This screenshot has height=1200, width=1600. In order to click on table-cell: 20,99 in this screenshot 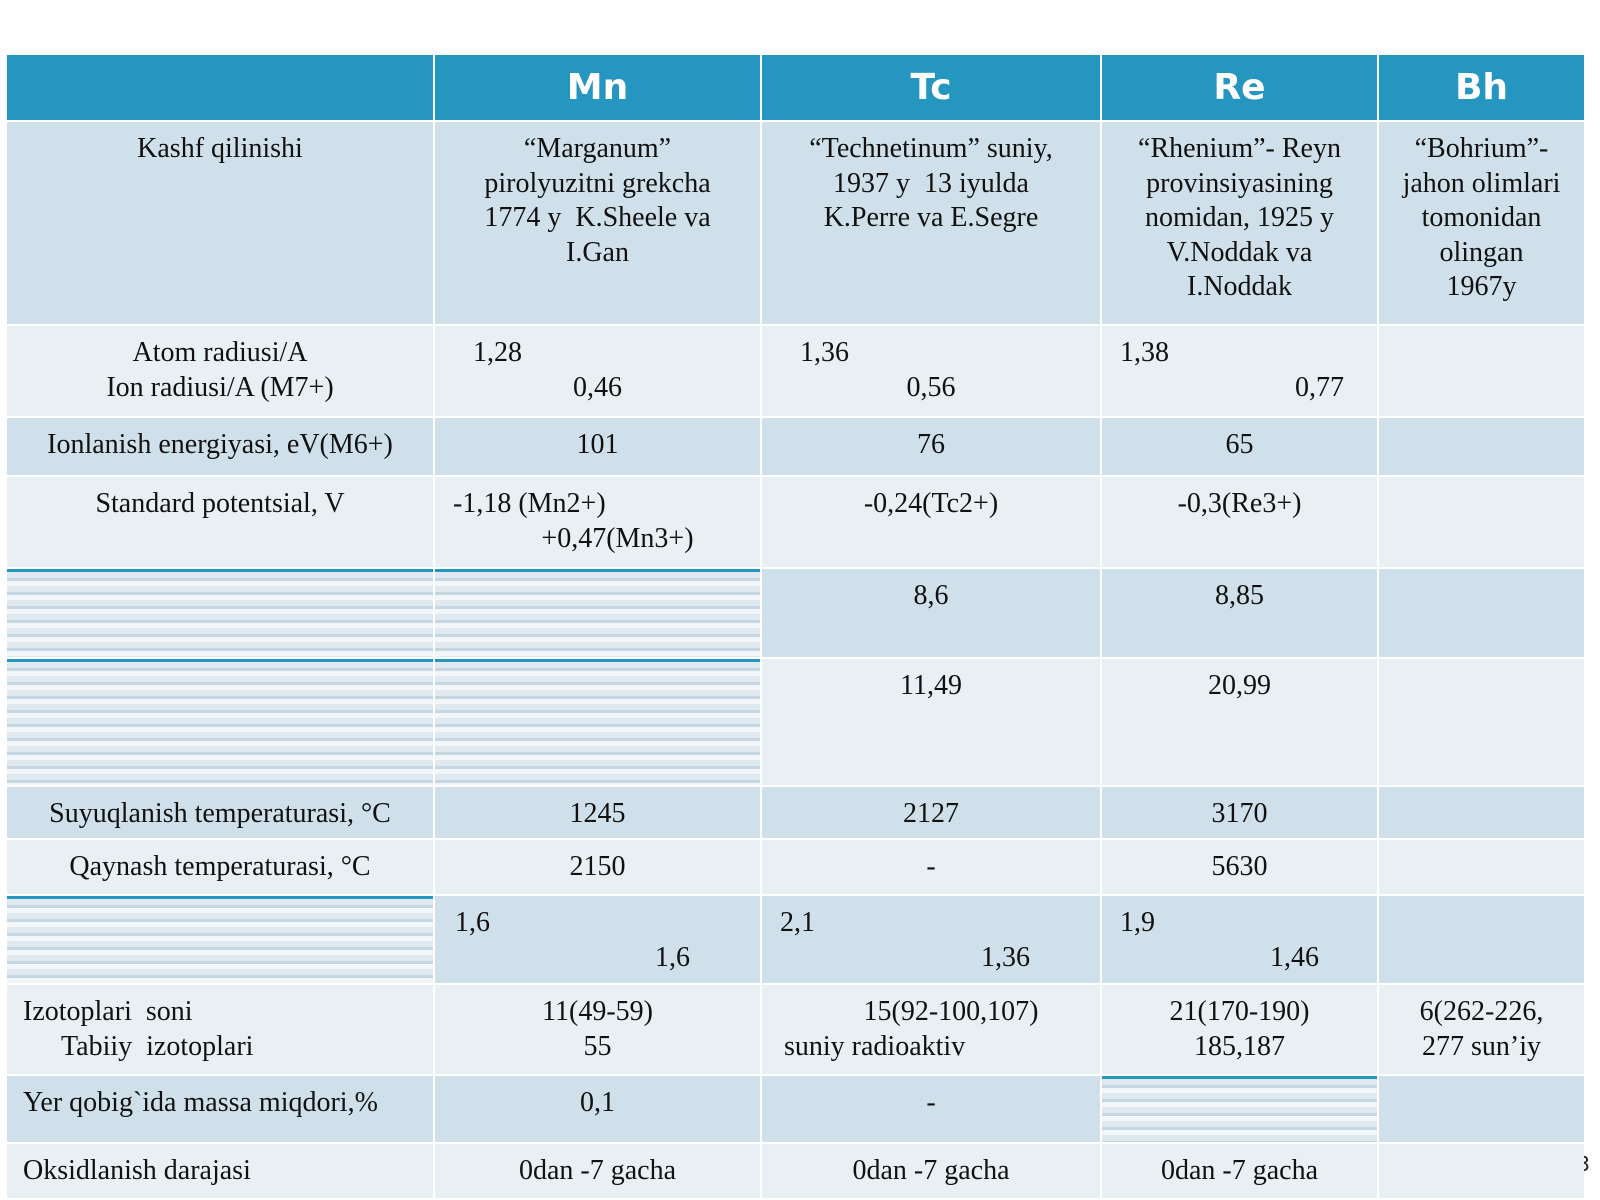, I will do `click(1239, 722)`.